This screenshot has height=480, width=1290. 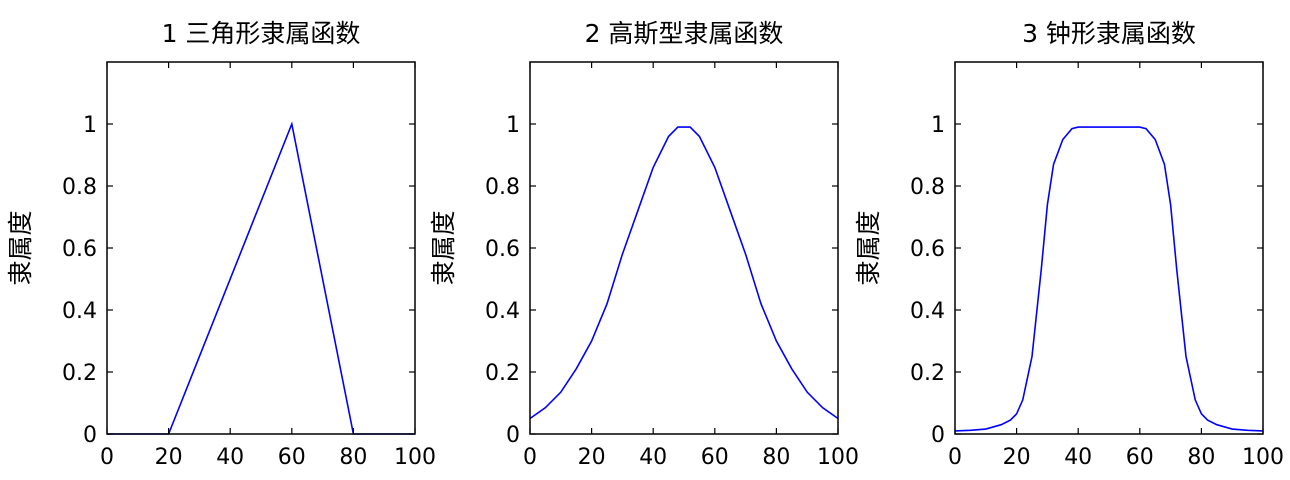 I want to click on chart-1-y-axis-label: 隶属度, so click(x=20, y=247).